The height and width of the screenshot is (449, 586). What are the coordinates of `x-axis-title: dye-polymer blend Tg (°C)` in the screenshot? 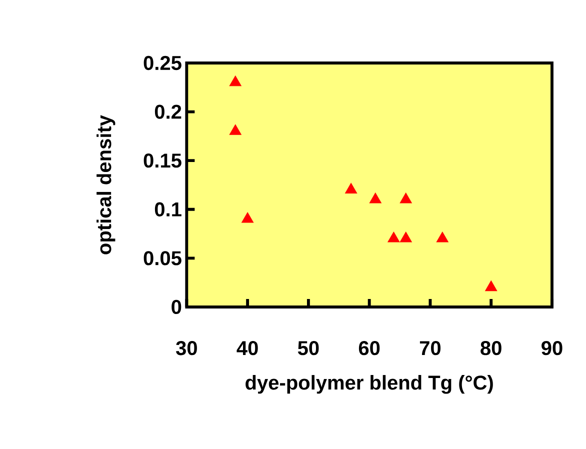 It's located at (369, 384).